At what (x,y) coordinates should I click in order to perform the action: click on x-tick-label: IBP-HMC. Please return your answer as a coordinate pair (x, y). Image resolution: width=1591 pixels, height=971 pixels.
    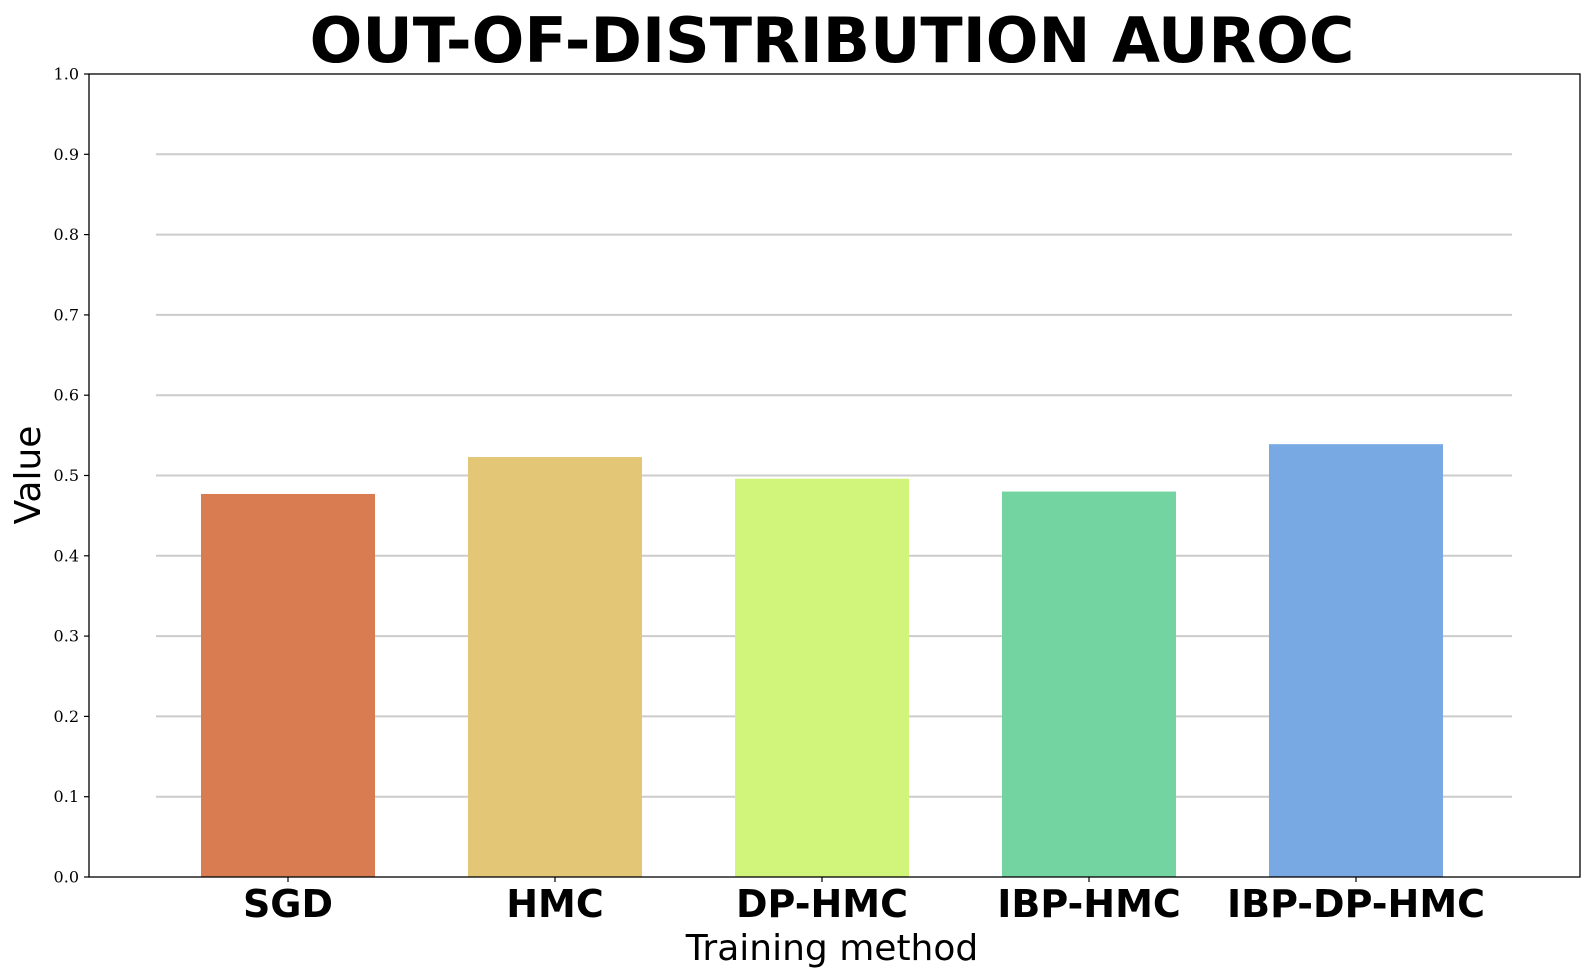
    Looking at the image, I should click on (1089, 904).